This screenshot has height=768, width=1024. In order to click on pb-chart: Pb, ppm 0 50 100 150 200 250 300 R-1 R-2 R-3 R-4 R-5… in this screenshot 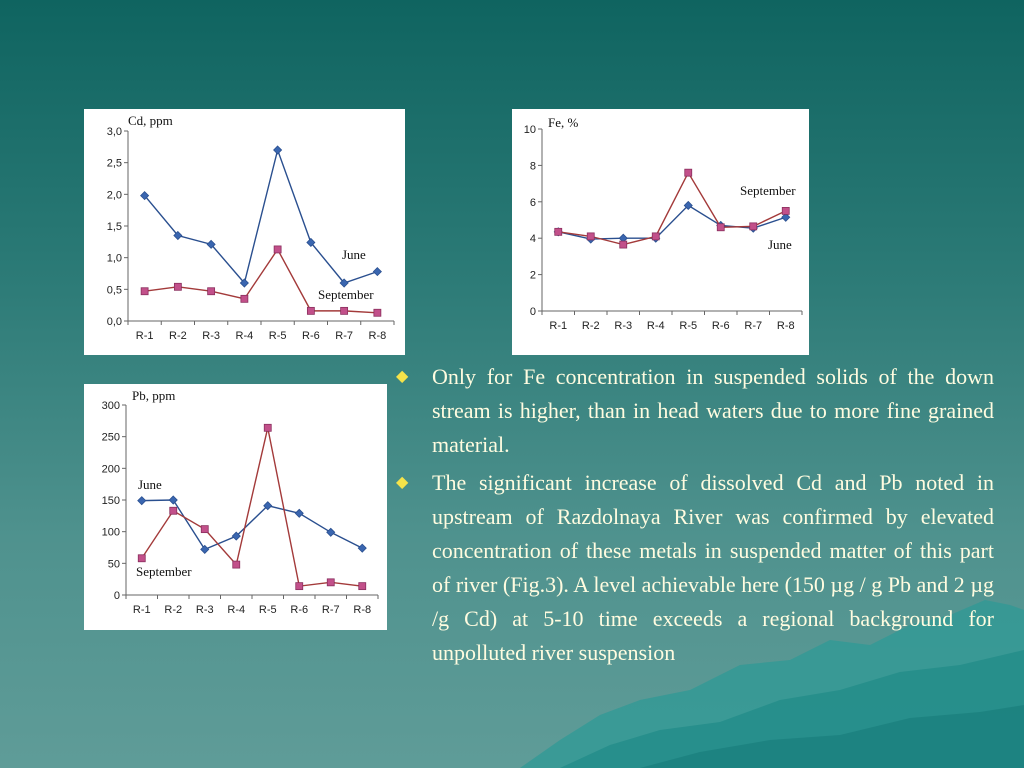, I will do `click(235, 507)`.